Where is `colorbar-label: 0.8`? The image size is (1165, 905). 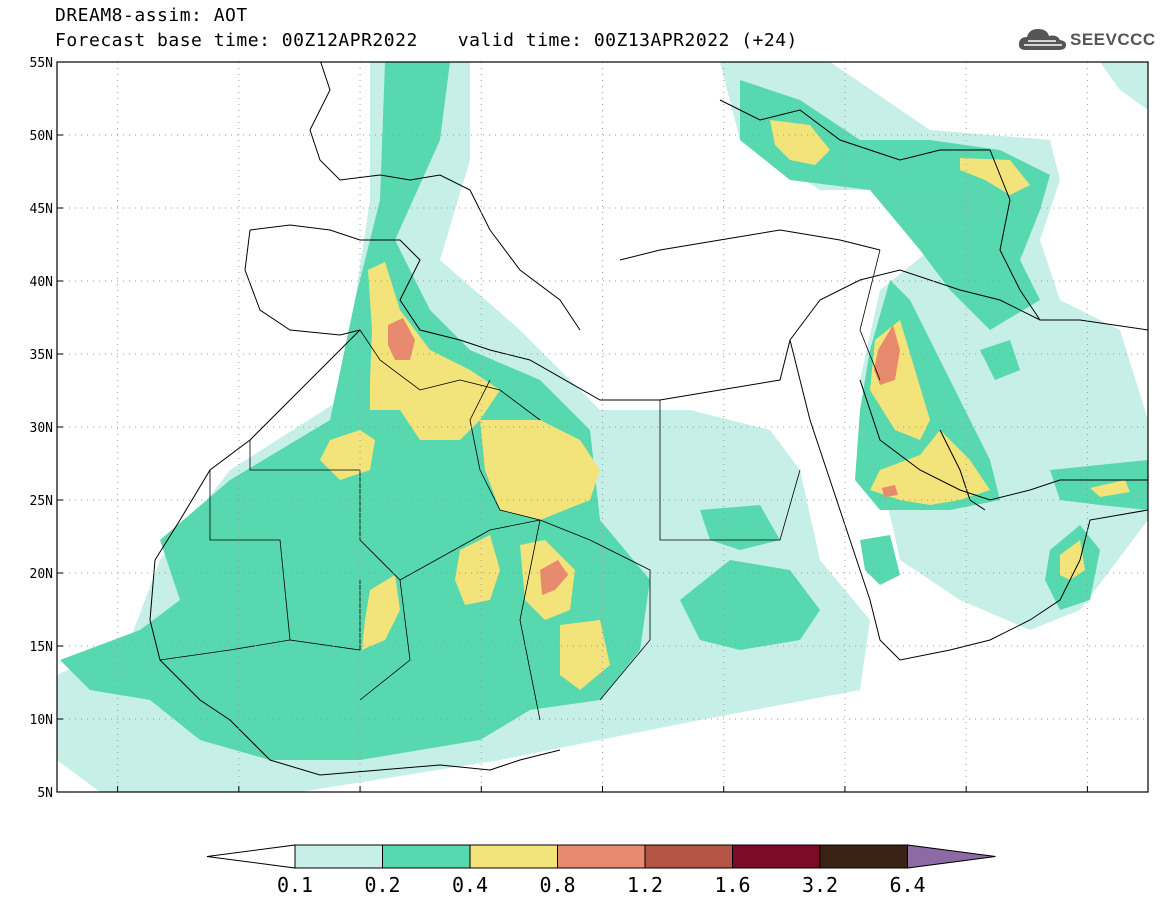
colorbar-label: 0.8 is located at coordinates (557, 885).